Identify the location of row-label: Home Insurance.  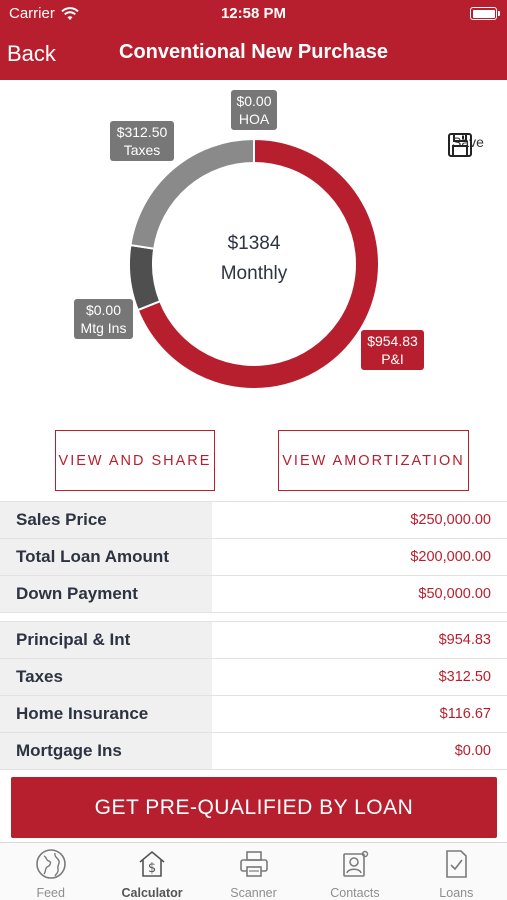
(106, 714).